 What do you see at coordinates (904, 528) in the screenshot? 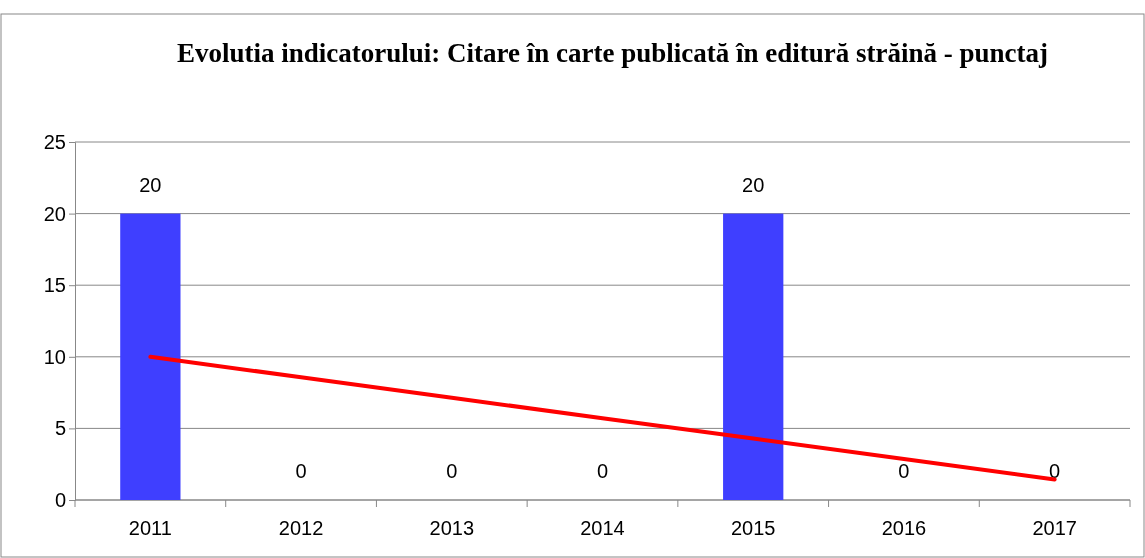
I see `x-tick-label: 2016` at bounding box center [904, 528].